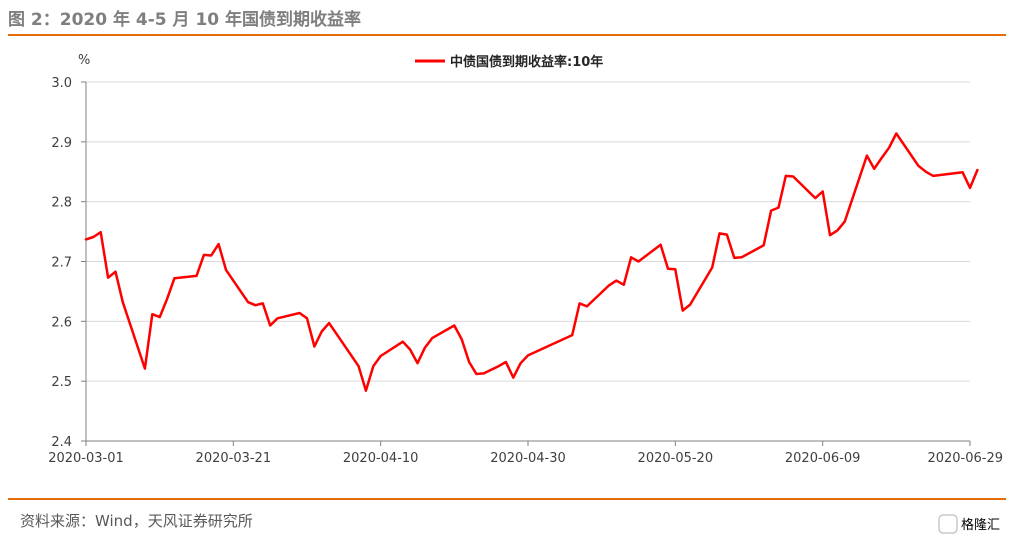 Image resolution: width=1018 pixels, height=541 pixels. I want to click on x-tick-label: 2020-04-30, so click(528, 458).